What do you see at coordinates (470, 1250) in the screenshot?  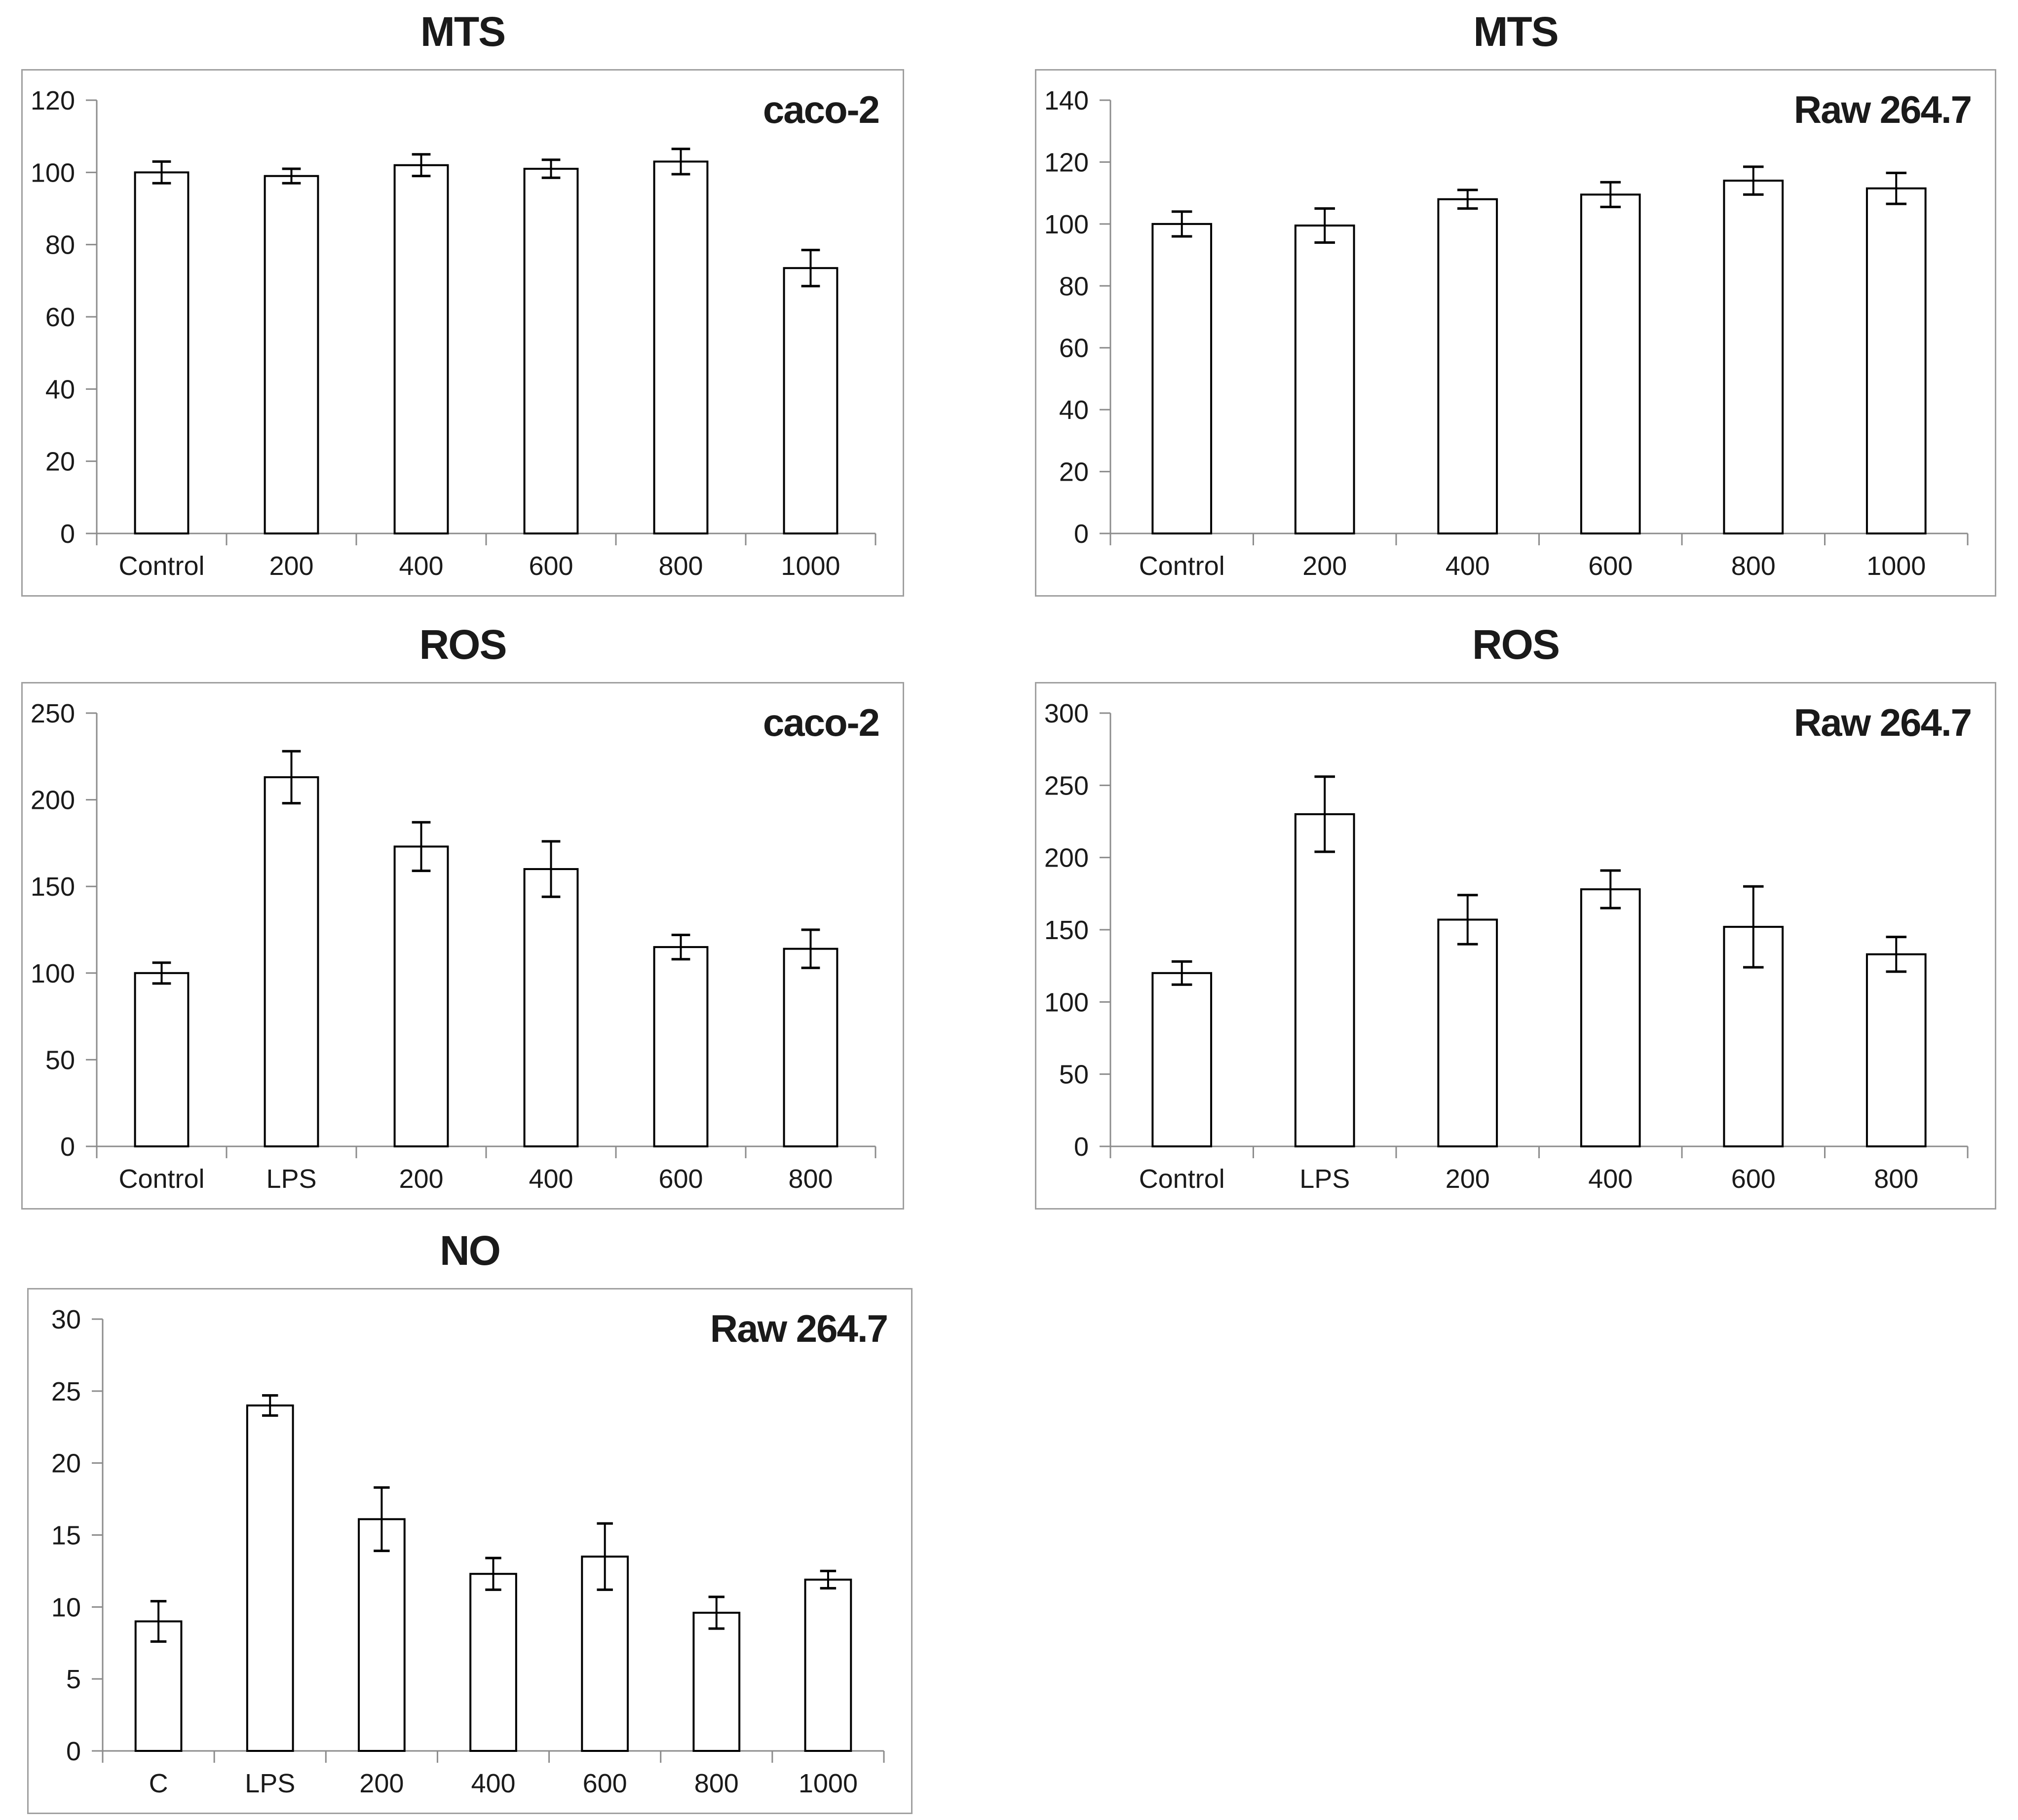 I see `chart-title: NO` at bounding box center [470, 1250].